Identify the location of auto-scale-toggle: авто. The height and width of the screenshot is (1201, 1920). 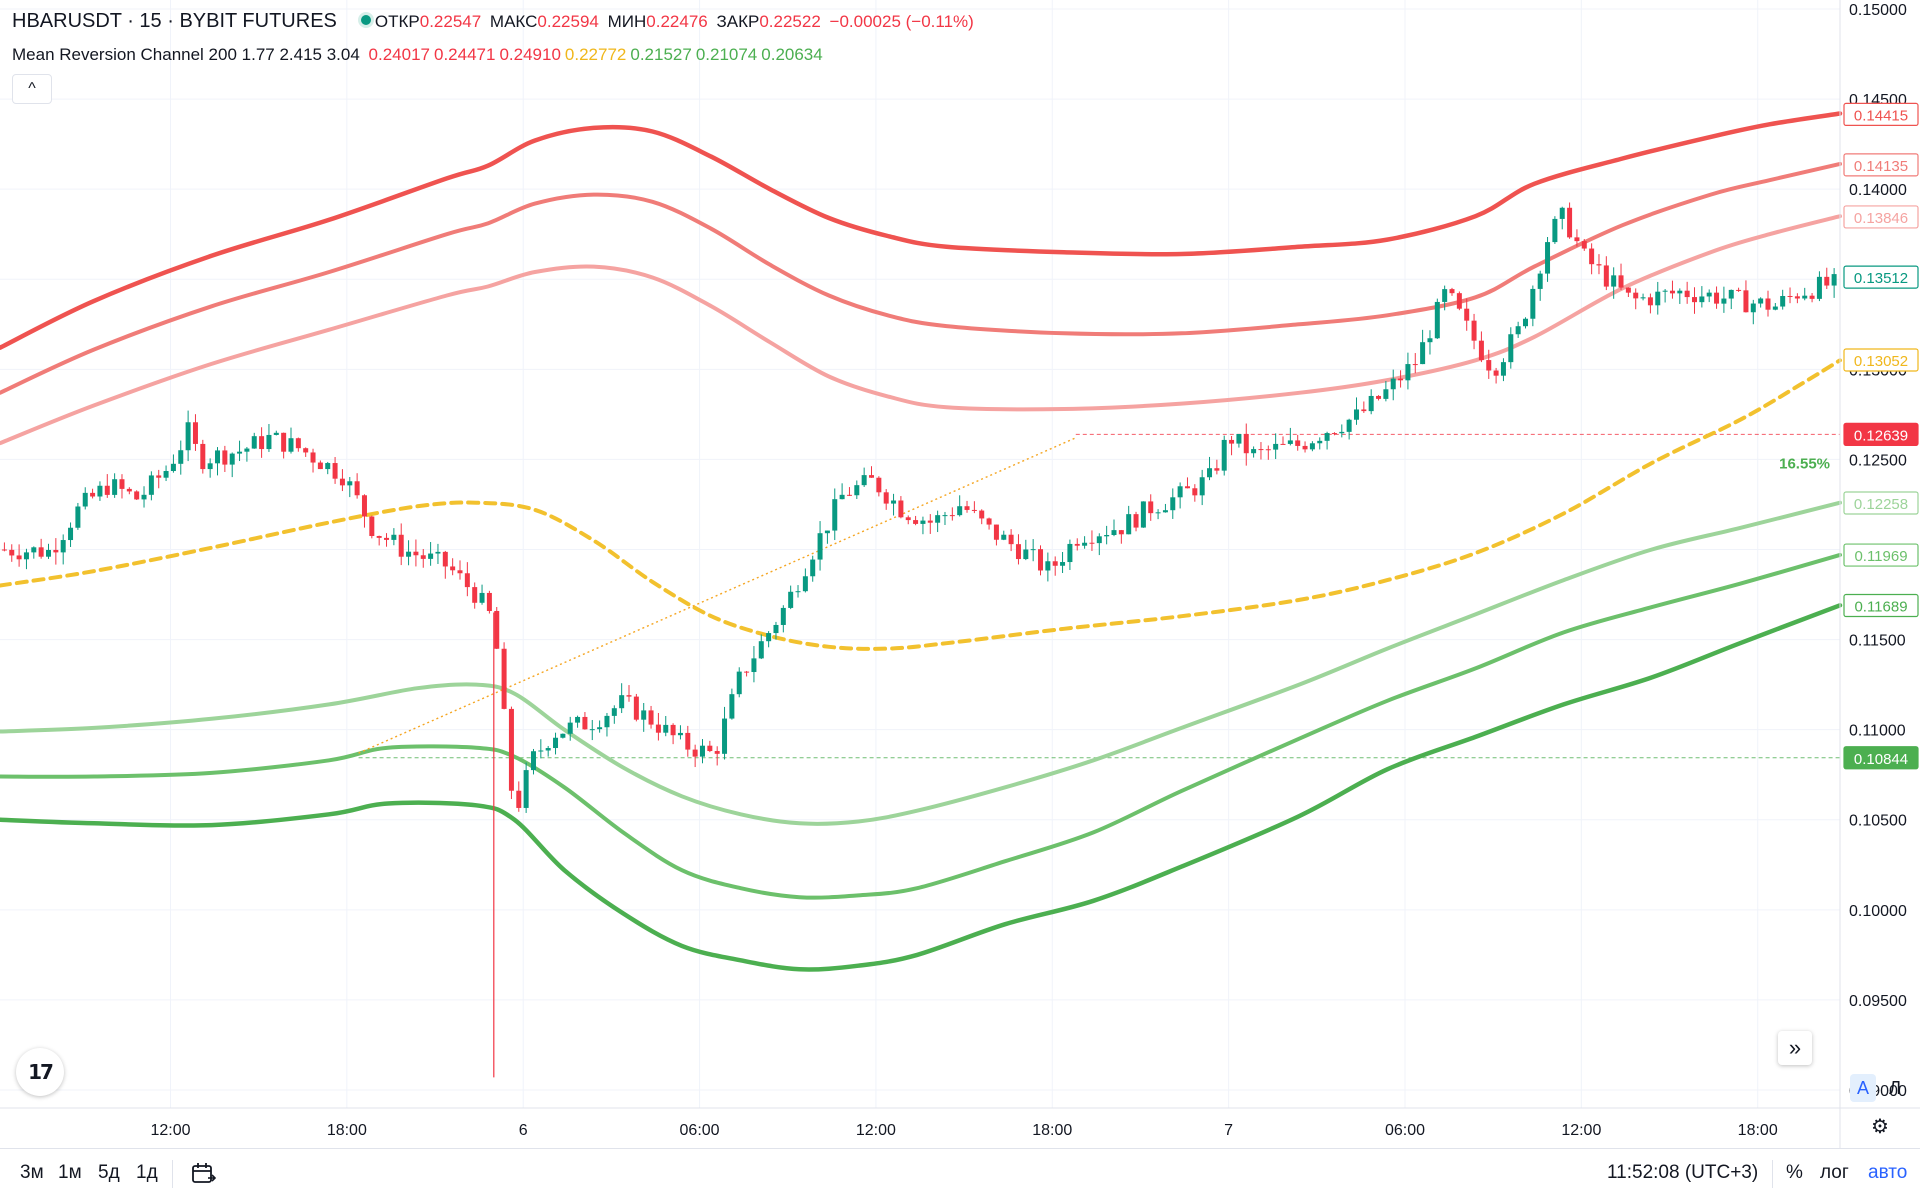
(1888, 1172).